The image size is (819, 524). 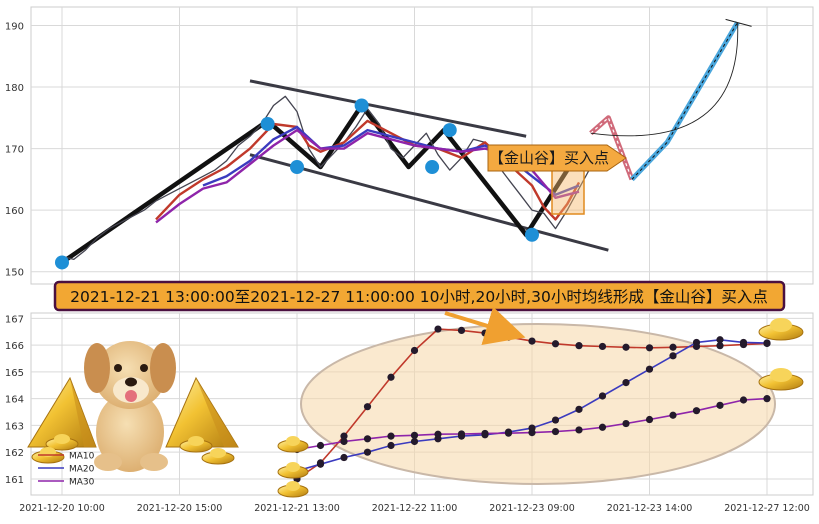 What do you see at coordinates (549, 158) in the screenshot?
I see `buy-point-label-text: 【金山谷】买入点` at bounding box center [549, 158].